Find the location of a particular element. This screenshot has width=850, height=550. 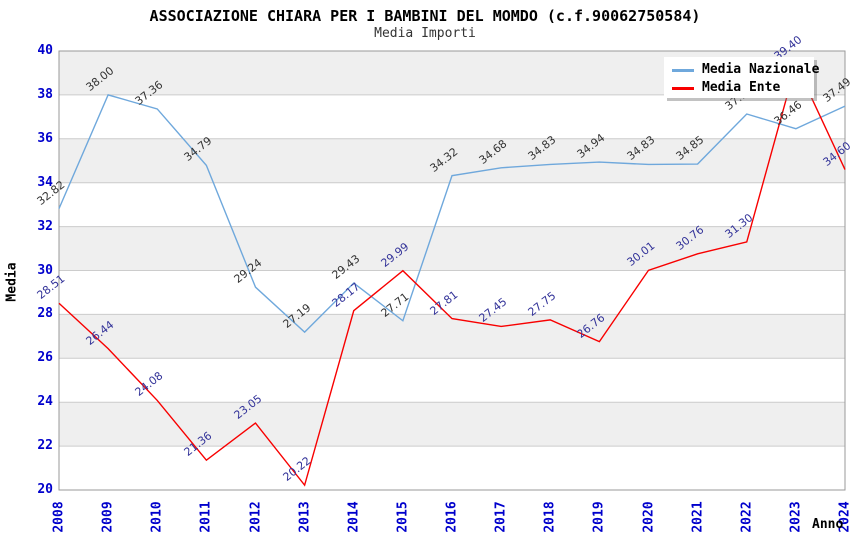

y-tick-label: 20 is located at coordinates (45, 489).